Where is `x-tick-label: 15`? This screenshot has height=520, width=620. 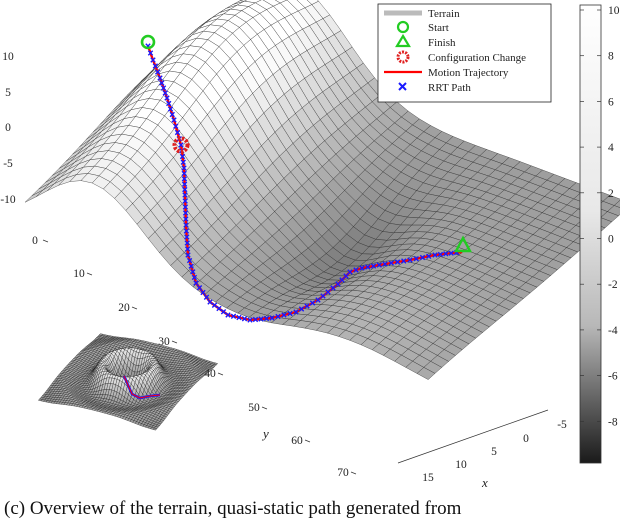
x-tick-label: 15 is located at coordinates (428, 478).